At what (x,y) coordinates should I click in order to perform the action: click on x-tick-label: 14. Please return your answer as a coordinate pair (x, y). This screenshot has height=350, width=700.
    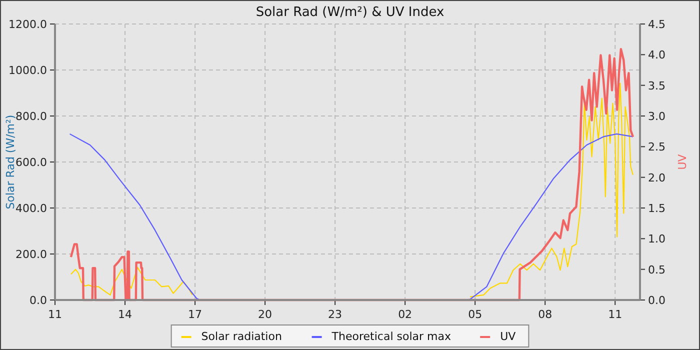
    Looking at the image, I should click on (125, 314).